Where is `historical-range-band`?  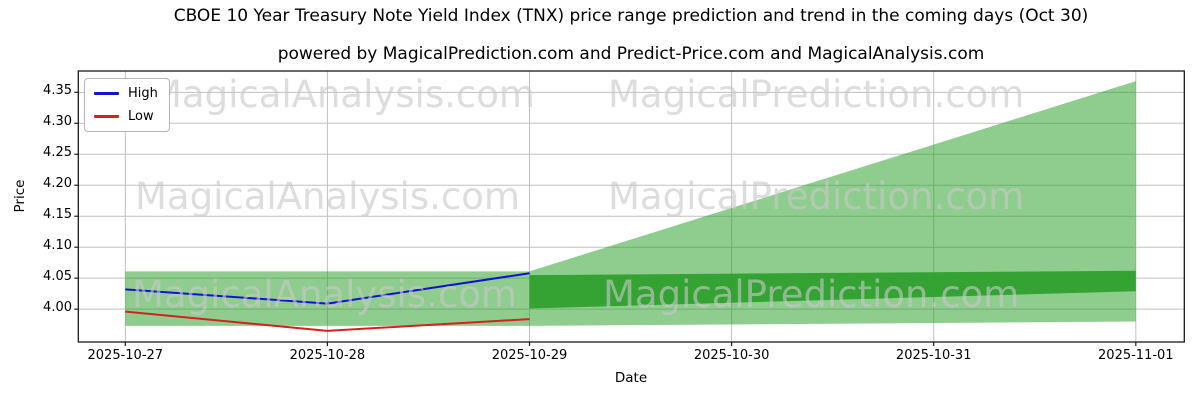
historical-range-band is located at coordinates (327, 298).